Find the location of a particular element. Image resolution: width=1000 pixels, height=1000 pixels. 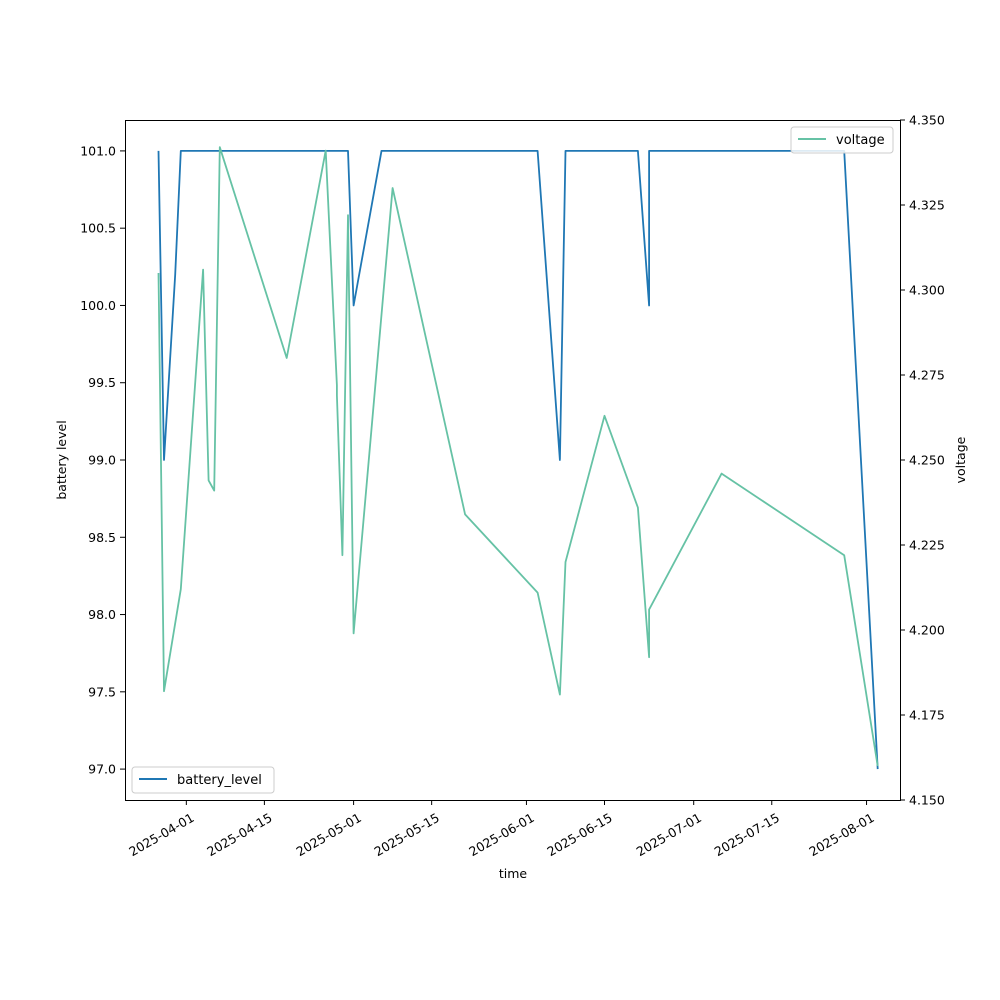

y-axis-left: 97.0 97.5 98.0 98.5 99.0 99.5 100.0 100.5 101.0 is located at coordinates (102, 460).